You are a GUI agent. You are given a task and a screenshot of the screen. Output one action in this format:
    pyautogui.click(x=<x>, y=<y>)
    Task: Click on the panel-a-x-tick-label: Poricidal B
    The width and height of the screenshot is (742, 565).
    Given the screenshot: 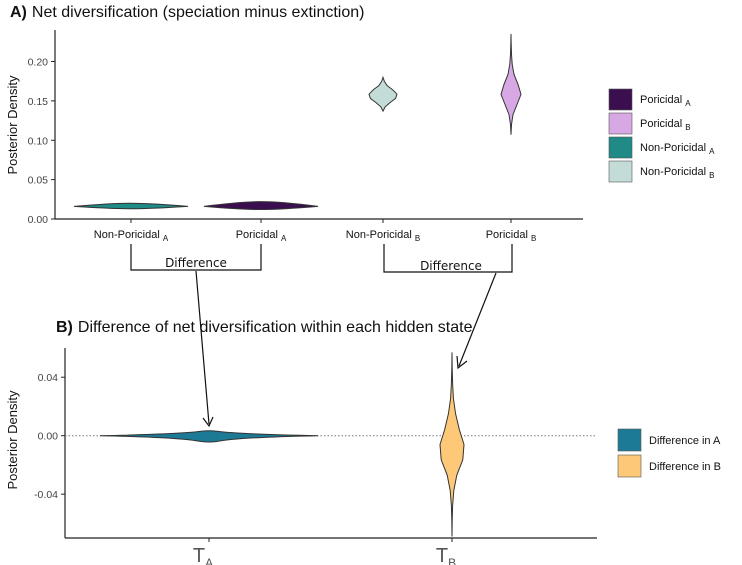 What is the action you would take?
    pyautogui.click(x=511, y=236)
    